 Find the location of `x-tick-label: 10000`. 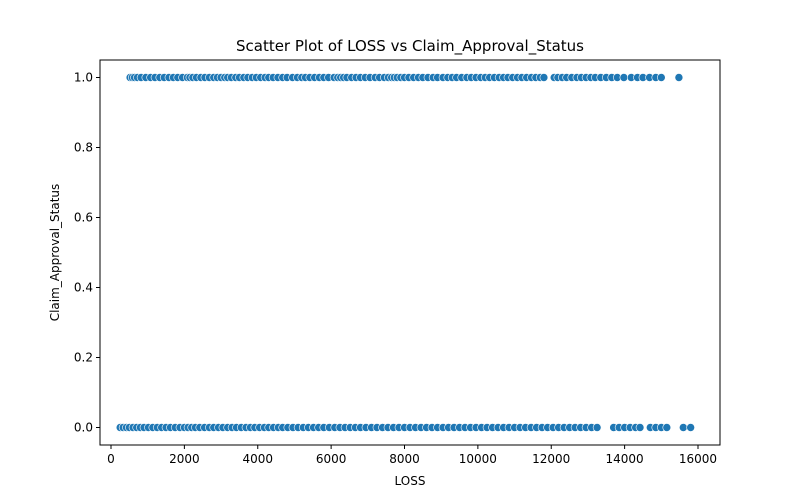

x-tick-label: 10000 is located at coordinates (478, 459).